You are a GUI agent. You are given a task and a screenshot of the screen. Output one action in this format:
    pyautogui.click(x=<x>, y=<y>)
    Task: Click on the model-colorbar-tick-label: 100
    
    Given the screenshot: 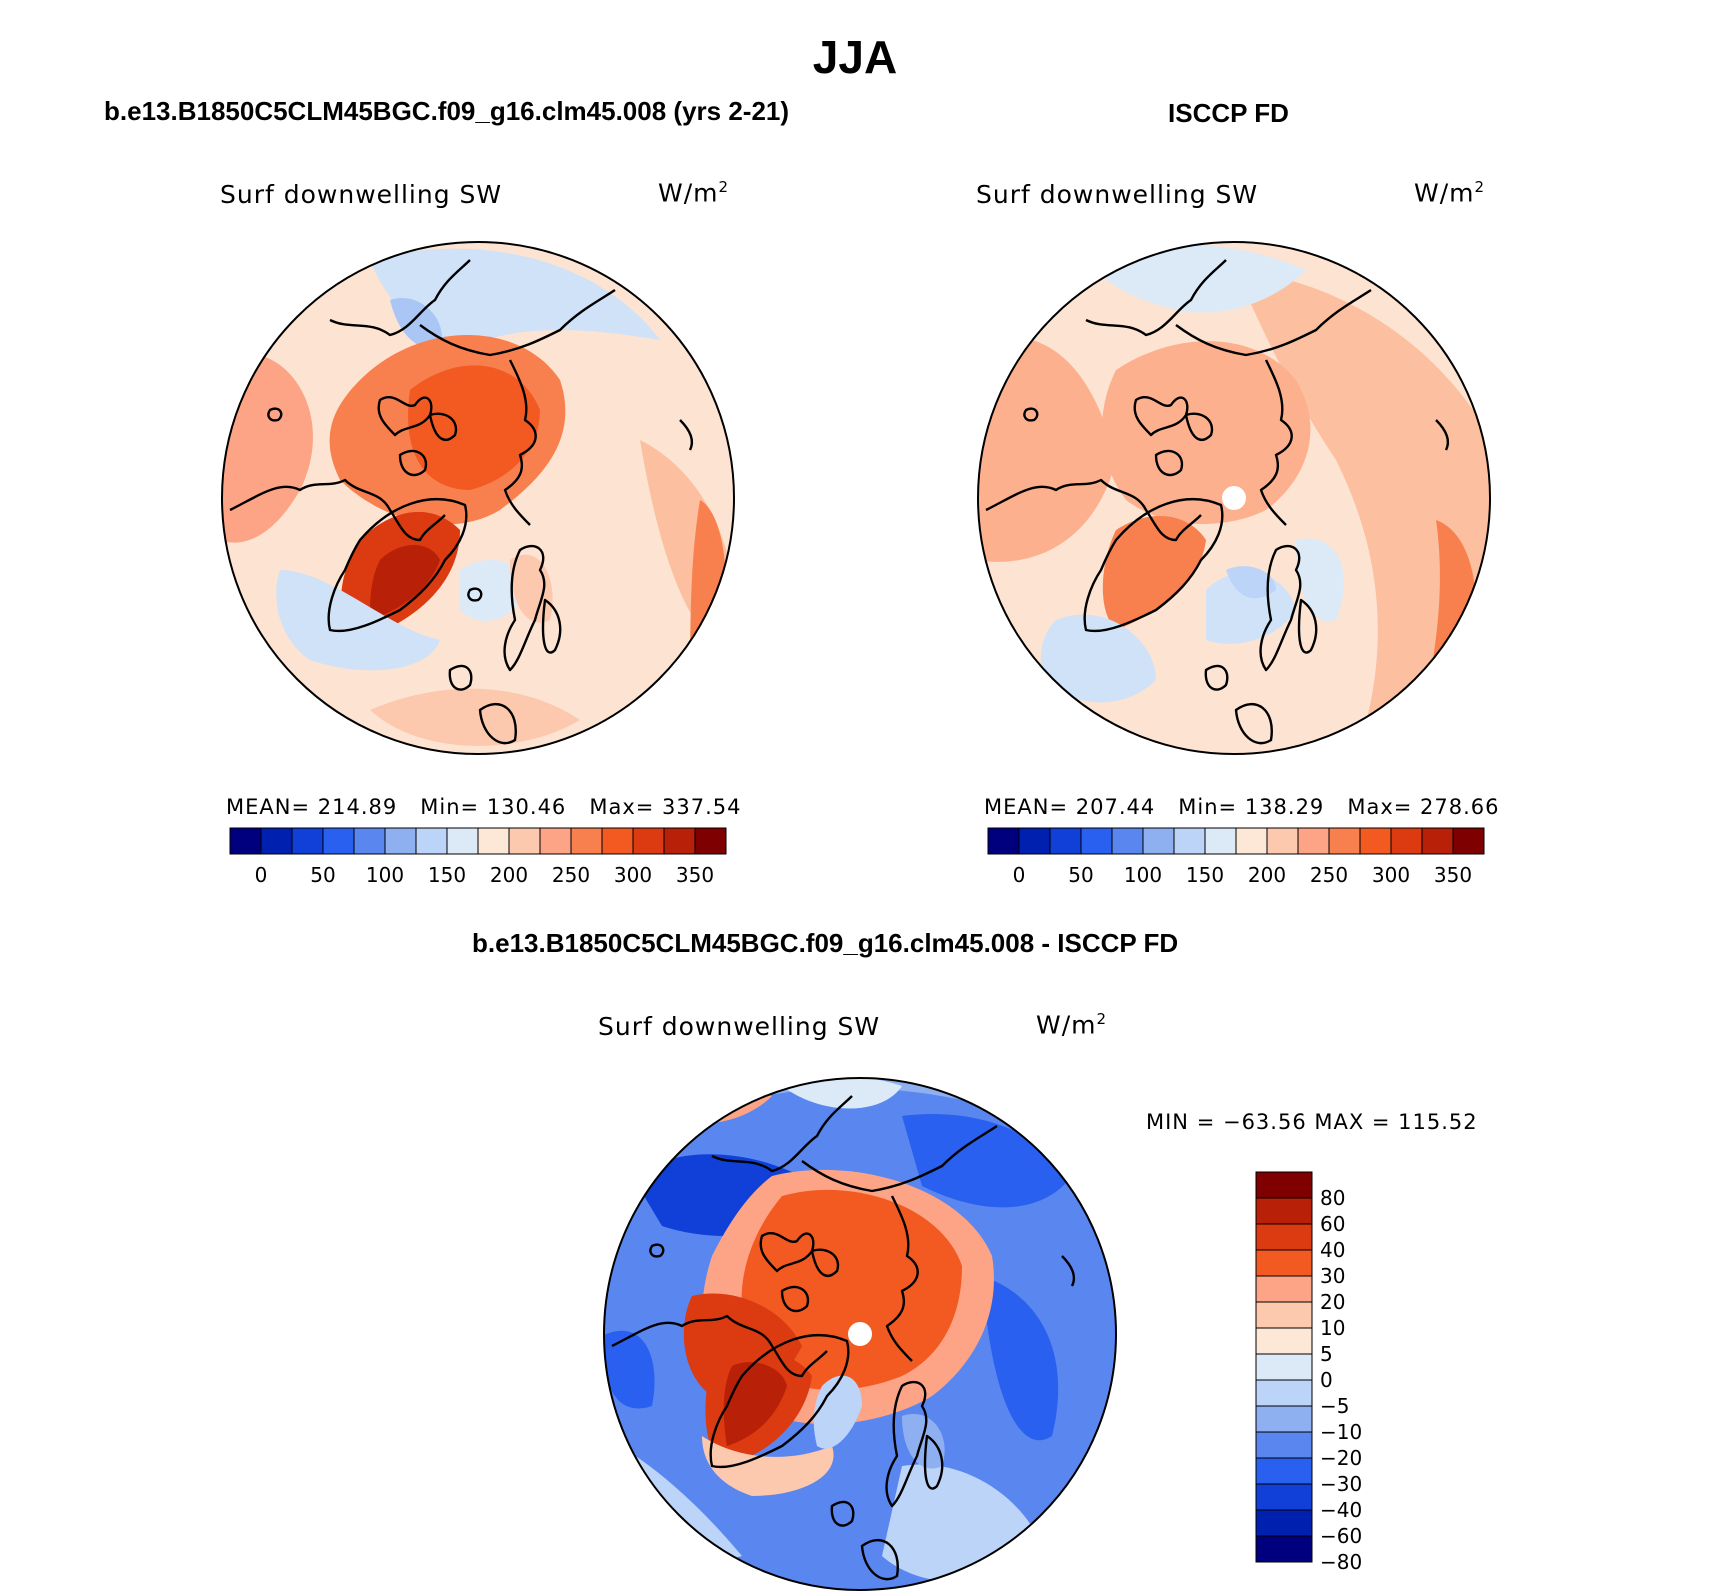 What is the action you would take?
    pyautogui.click(x=385, y=875)
    